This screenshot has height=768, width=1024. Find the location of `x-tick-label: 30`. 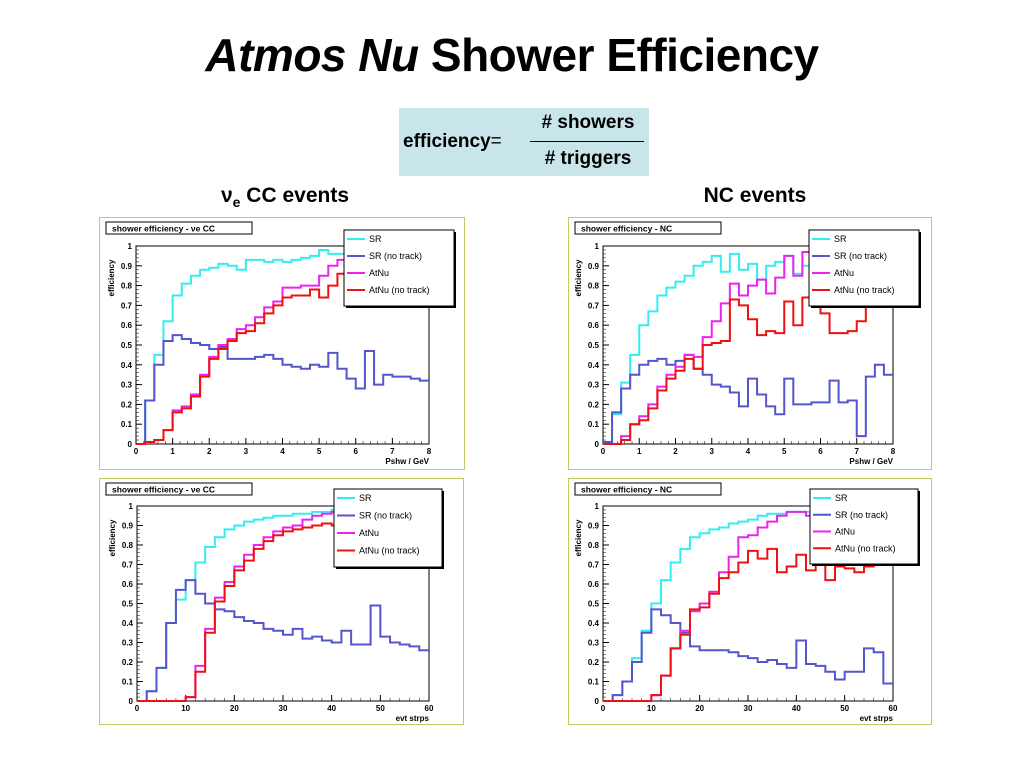

x-tick-label: 30 is located at coordinates (748, 708).